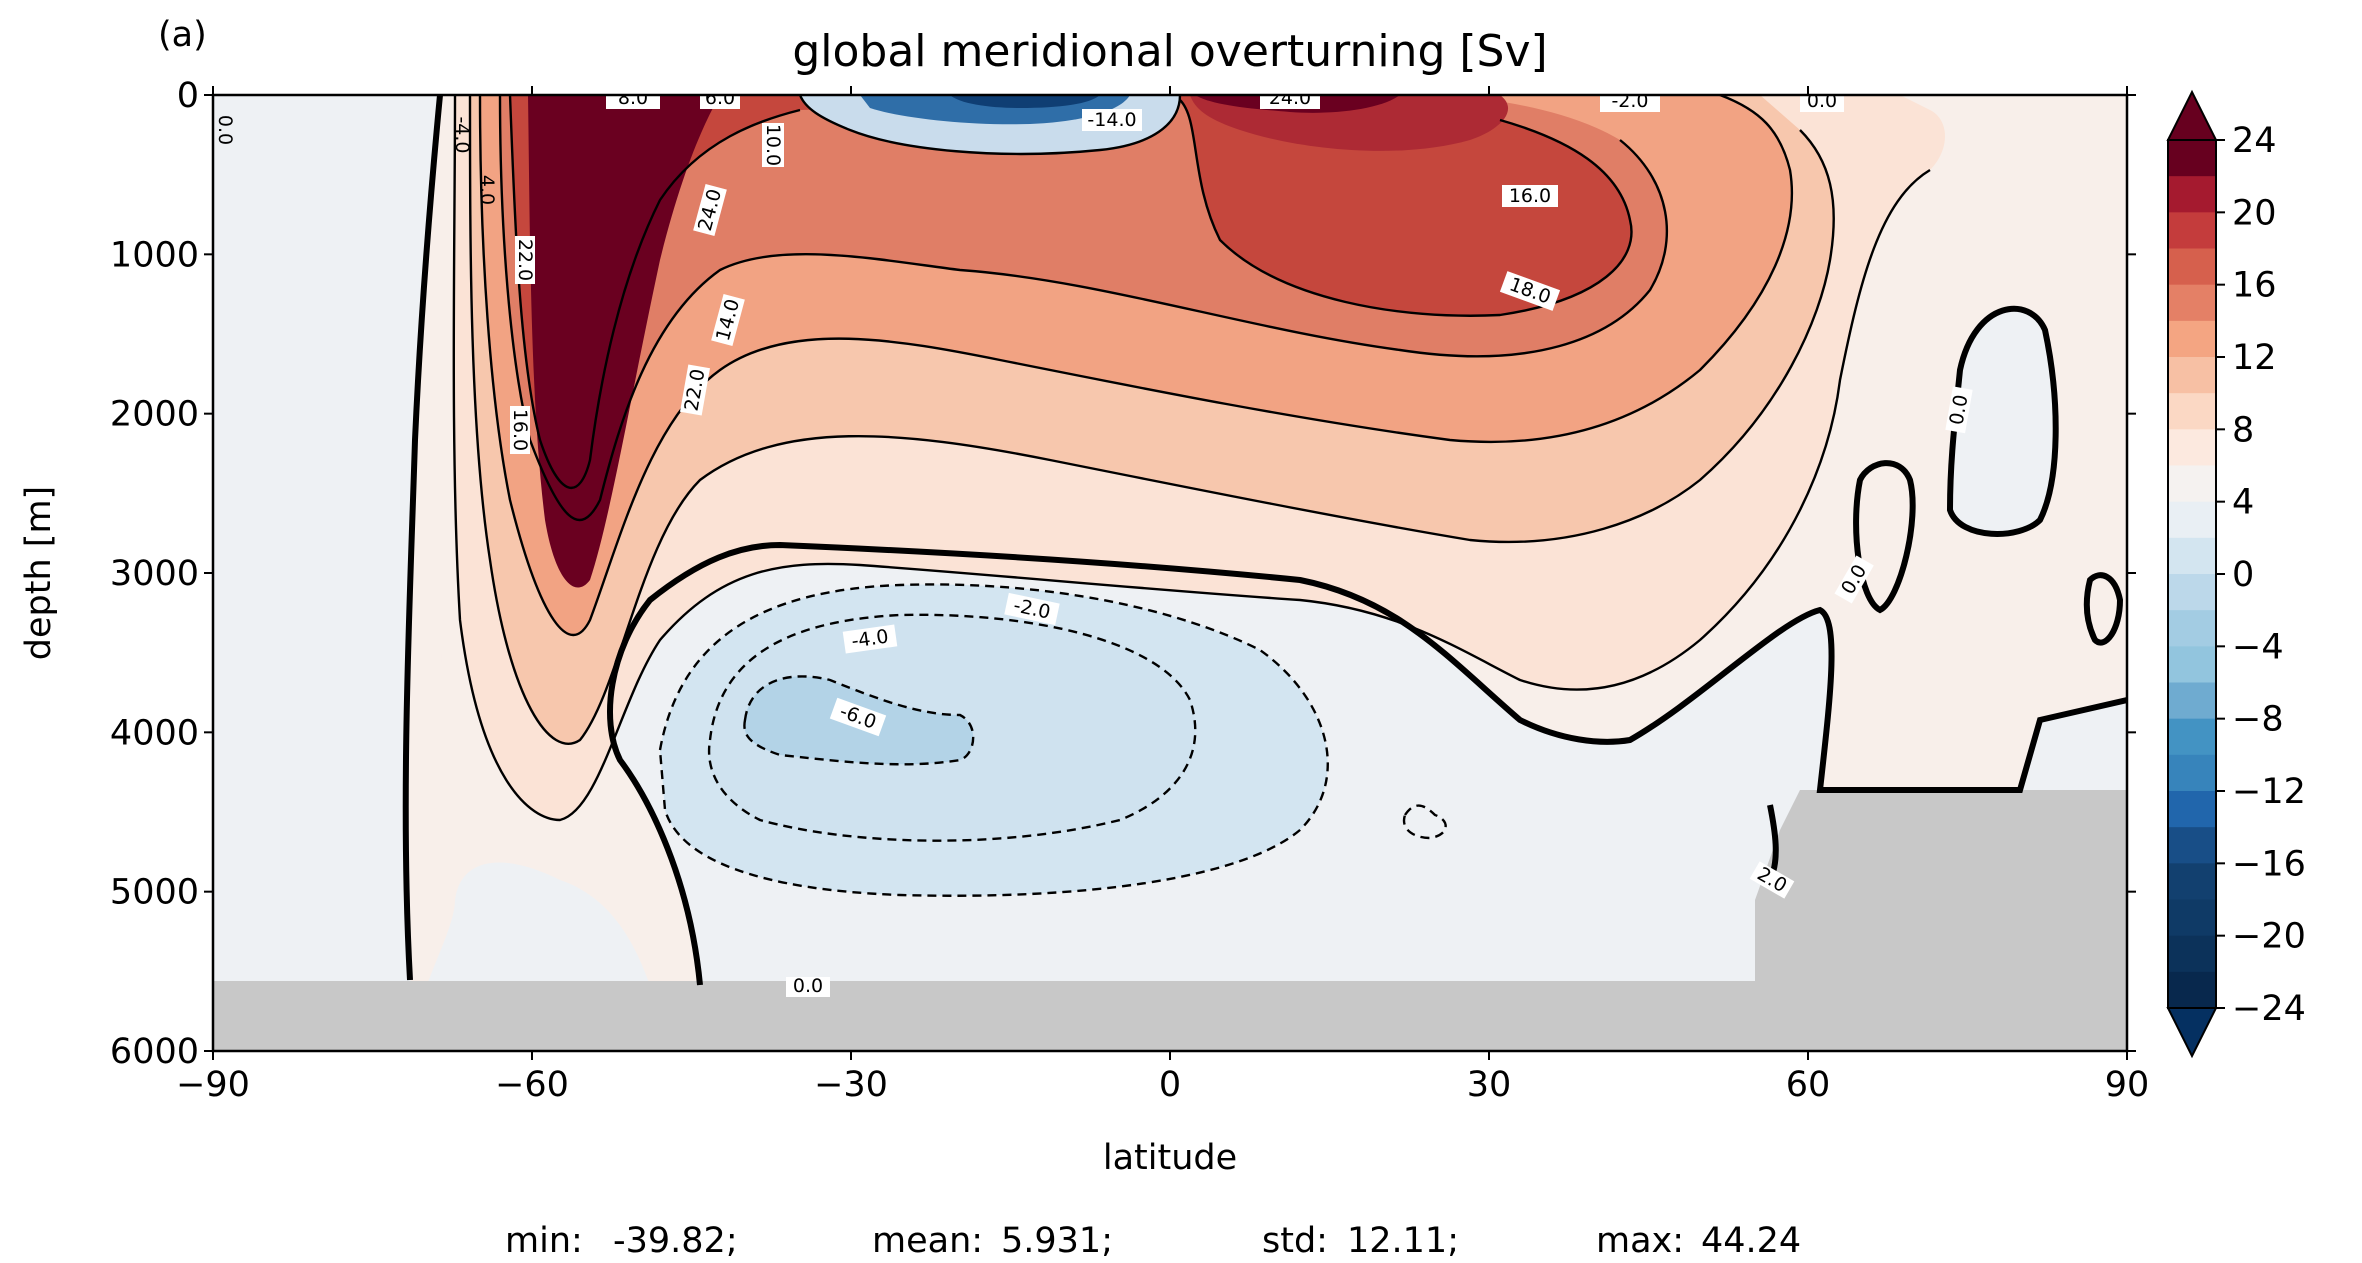 The image size is (2362, 1263). I want to click on y-tick-label: 6000, so click(154, 1052).